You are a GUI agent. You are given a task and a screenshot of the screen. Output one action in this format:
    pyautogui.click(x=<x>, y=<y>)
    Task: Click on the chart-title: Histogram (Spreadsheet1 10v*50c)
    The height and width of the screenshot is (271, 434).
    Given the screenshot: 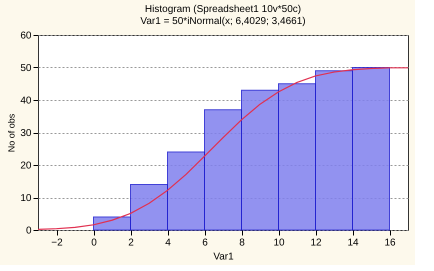 What is the action you would take?
    pyautogui.click(x=223, y=9)
    